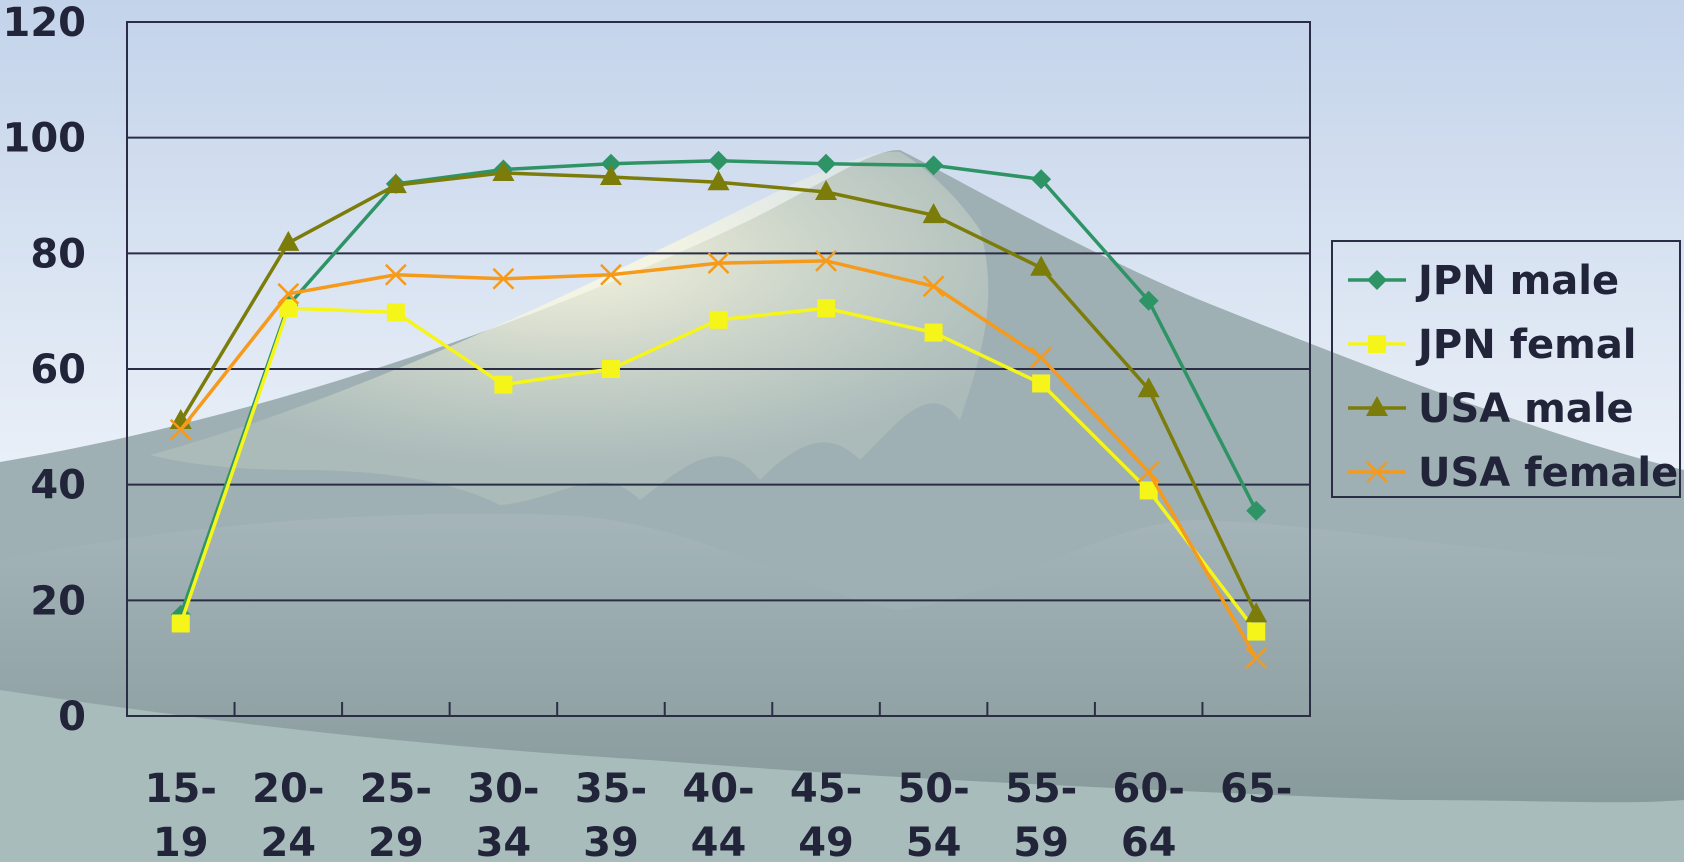 The height and width of the screenshot is (862, 1684). I want to click on y-tick-label: 120, so click(45, 23).